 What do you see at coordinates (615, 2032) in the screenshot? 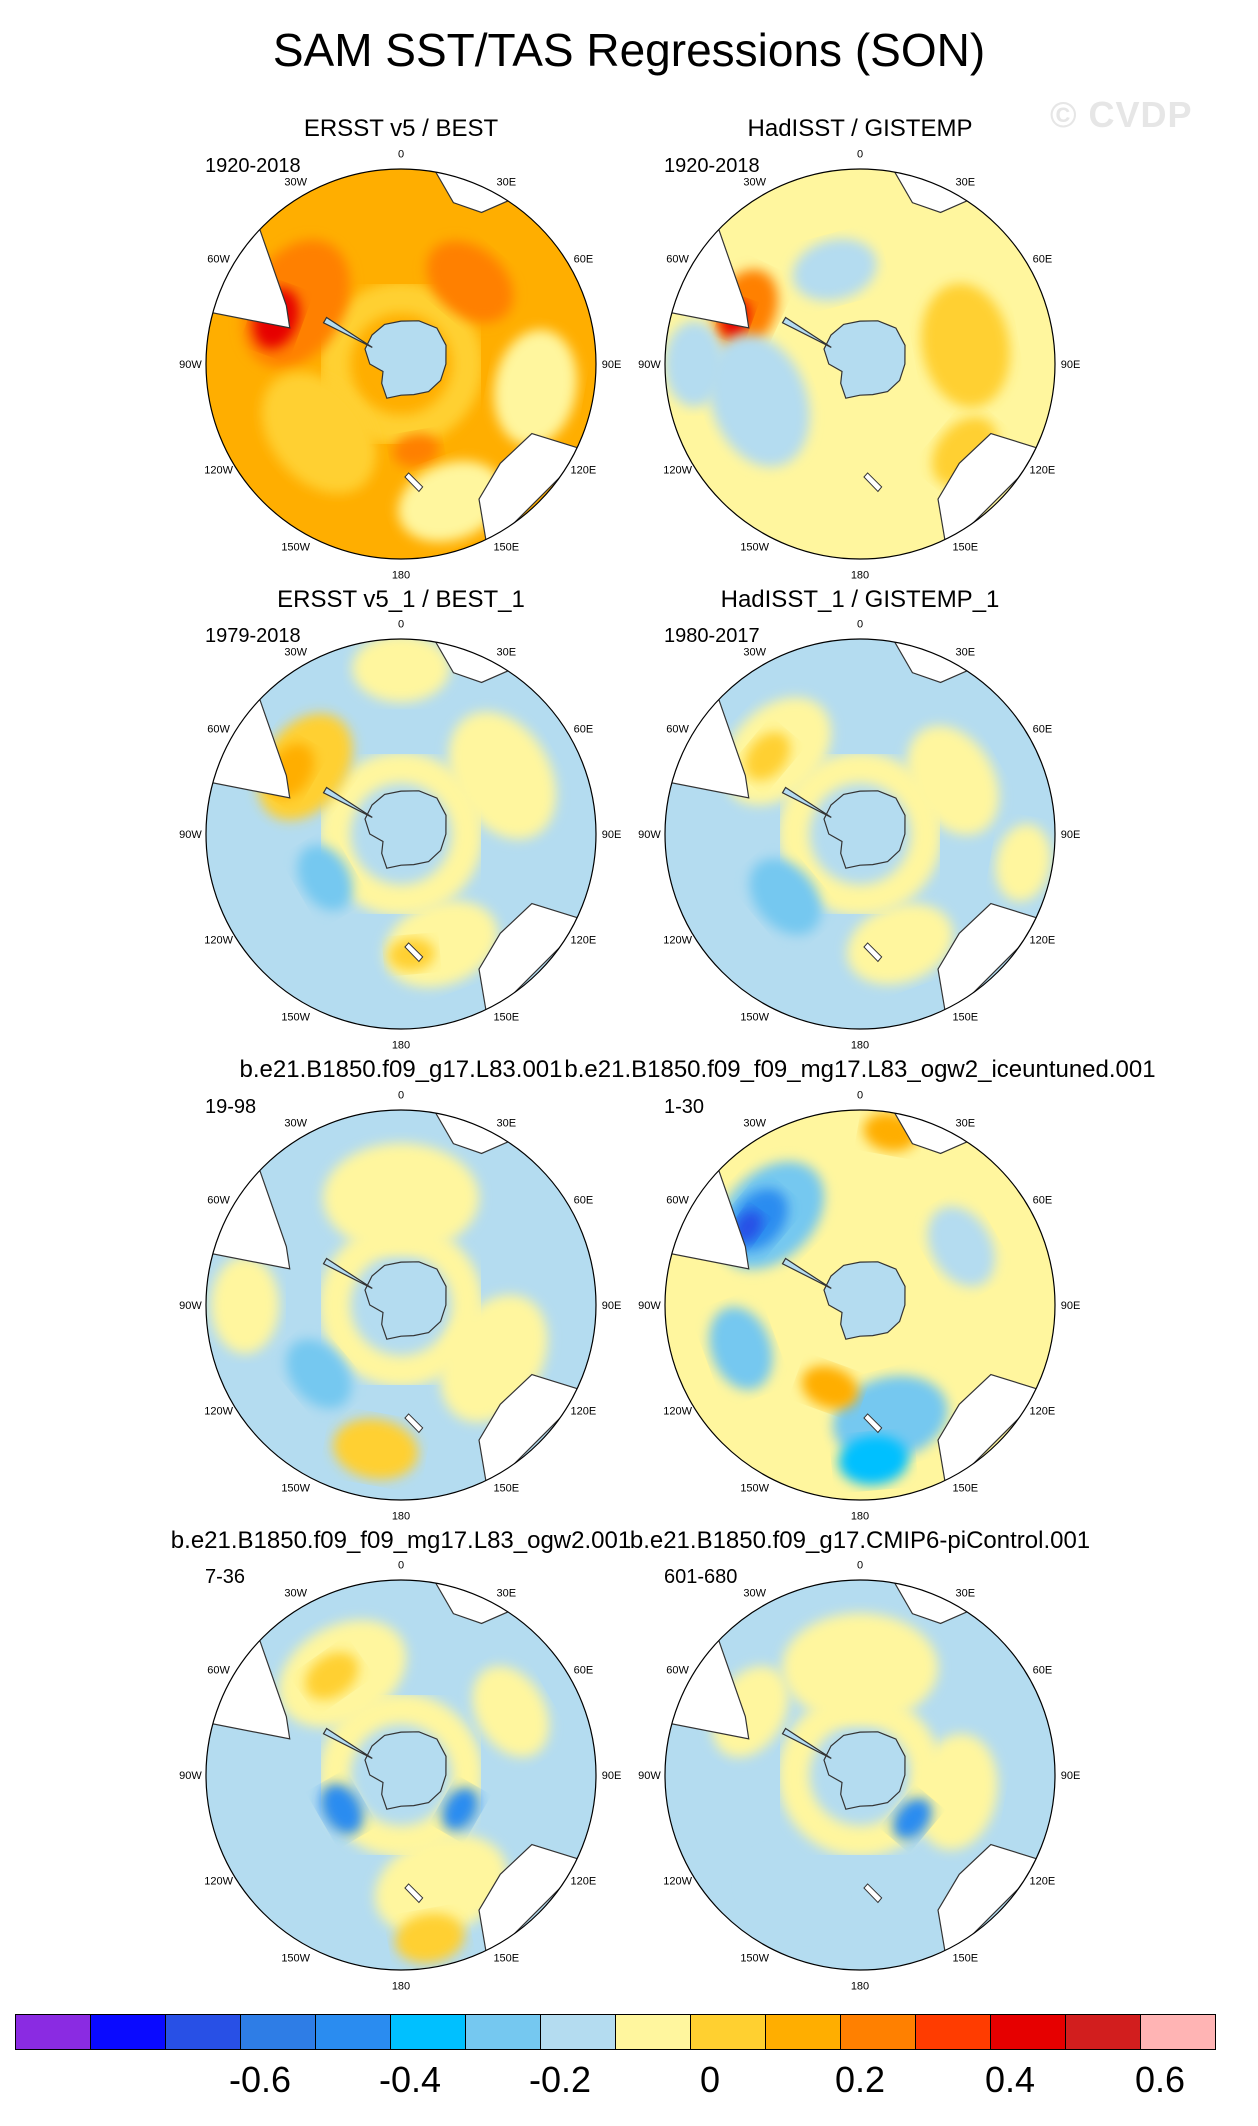
I see `colorbar` at bounding box center [615, 2032].